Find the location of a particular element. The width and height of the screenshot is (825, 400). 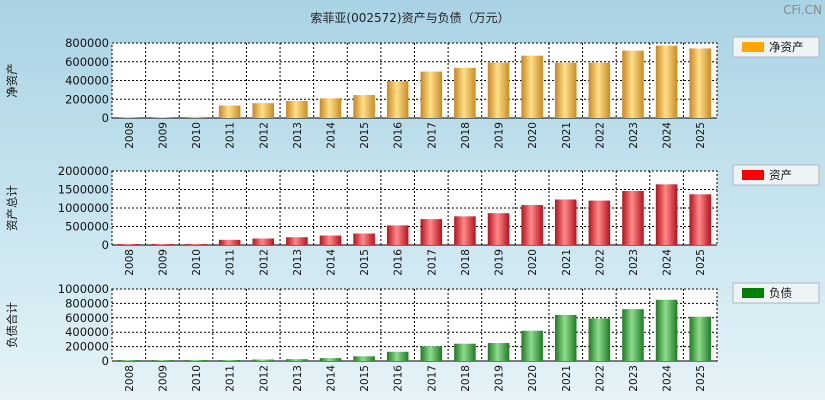

bar-liabilities-2024 is located at coordinates (666, 330).